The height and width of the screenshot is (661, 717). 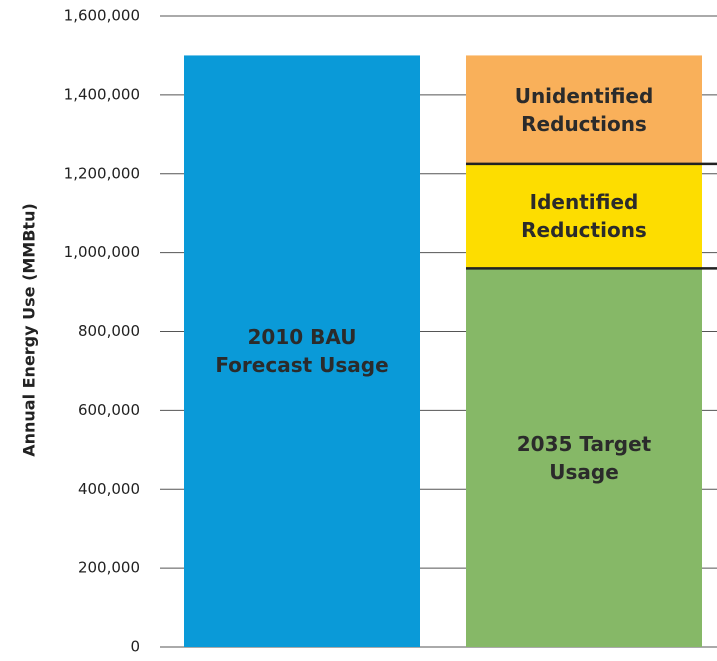 I want to click on y-tick-label: 200,000, so click(x=109, y=568).